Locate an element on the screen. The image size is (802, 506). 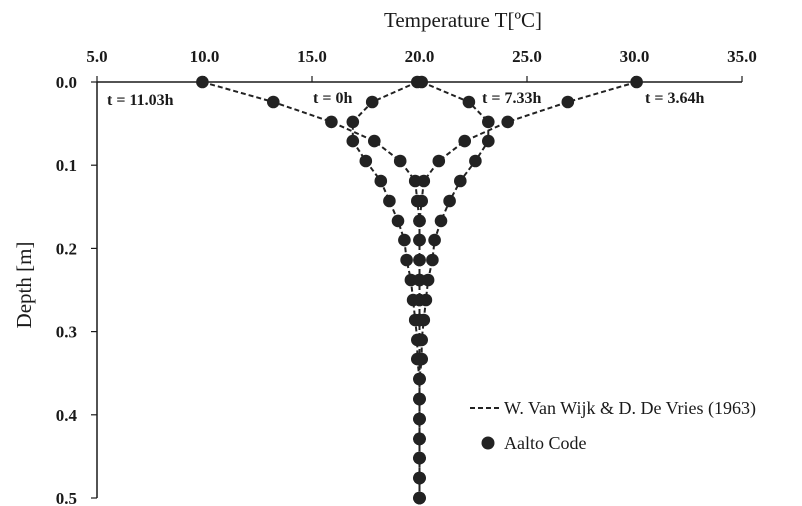
legend-marker-label: Aalto Code is located at coordinates (545, 443).